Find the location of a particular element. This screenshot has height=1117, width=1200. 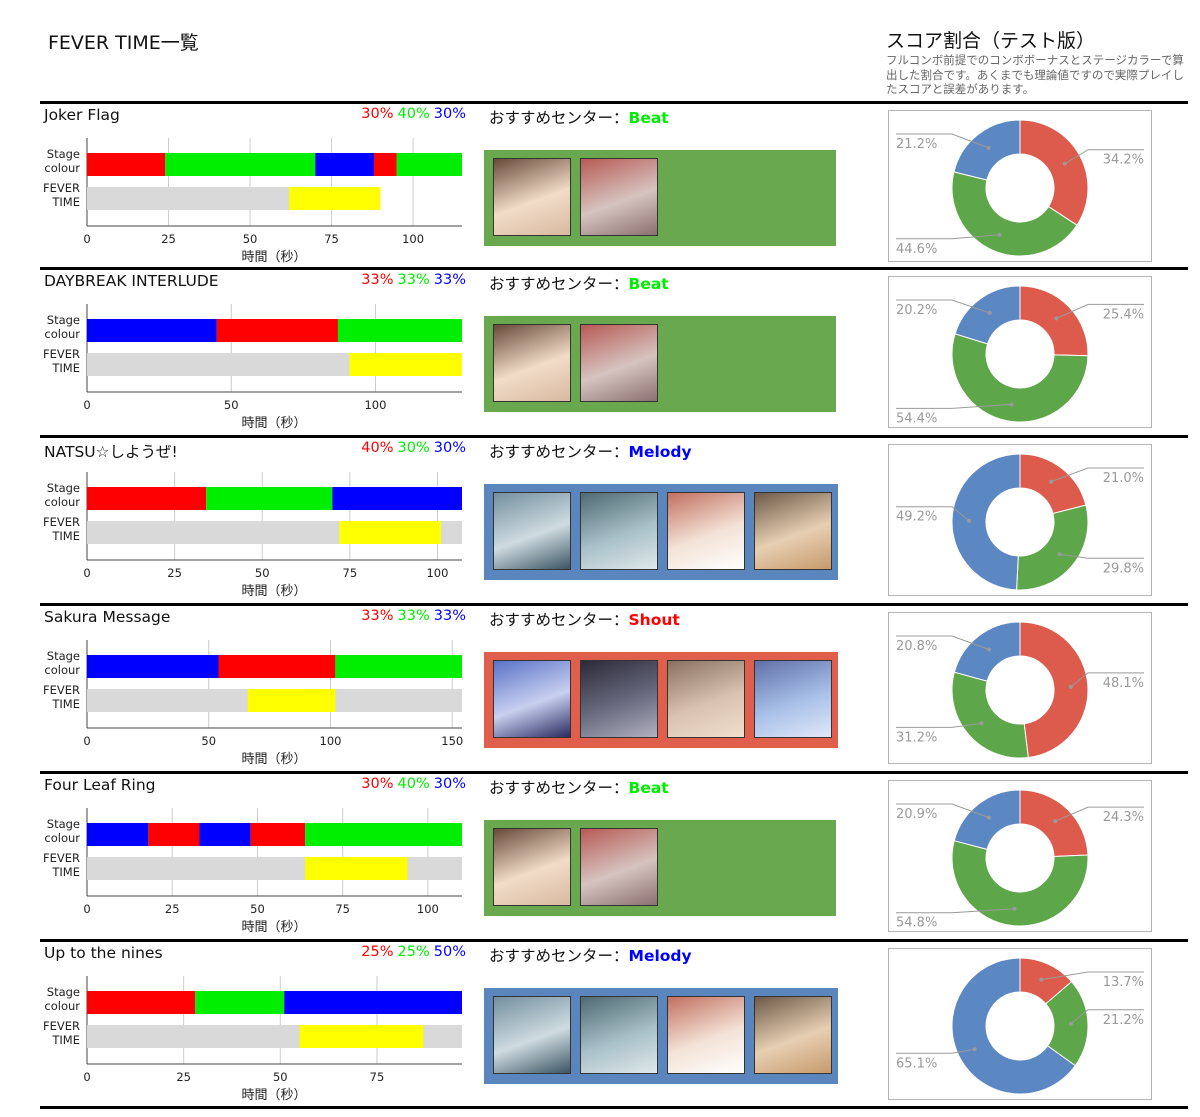

song-title: Four Leaf Ring is located at coordinates (100, 785).